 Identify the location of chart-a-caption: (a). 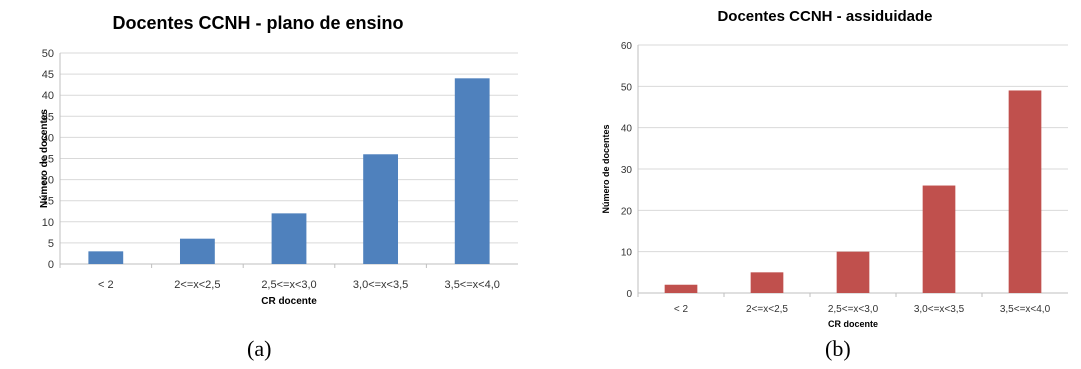
(259, 348).